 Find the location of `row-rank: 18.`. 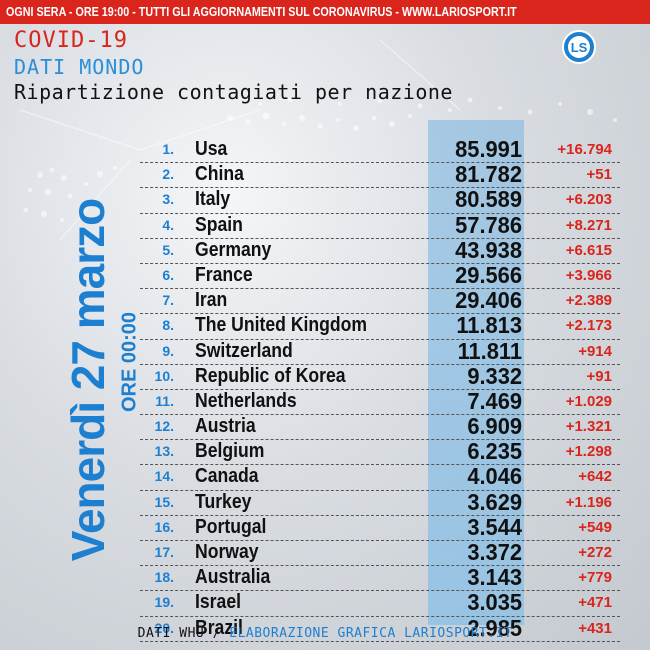

row-rank: 18. is located at coordinates (164, 577).